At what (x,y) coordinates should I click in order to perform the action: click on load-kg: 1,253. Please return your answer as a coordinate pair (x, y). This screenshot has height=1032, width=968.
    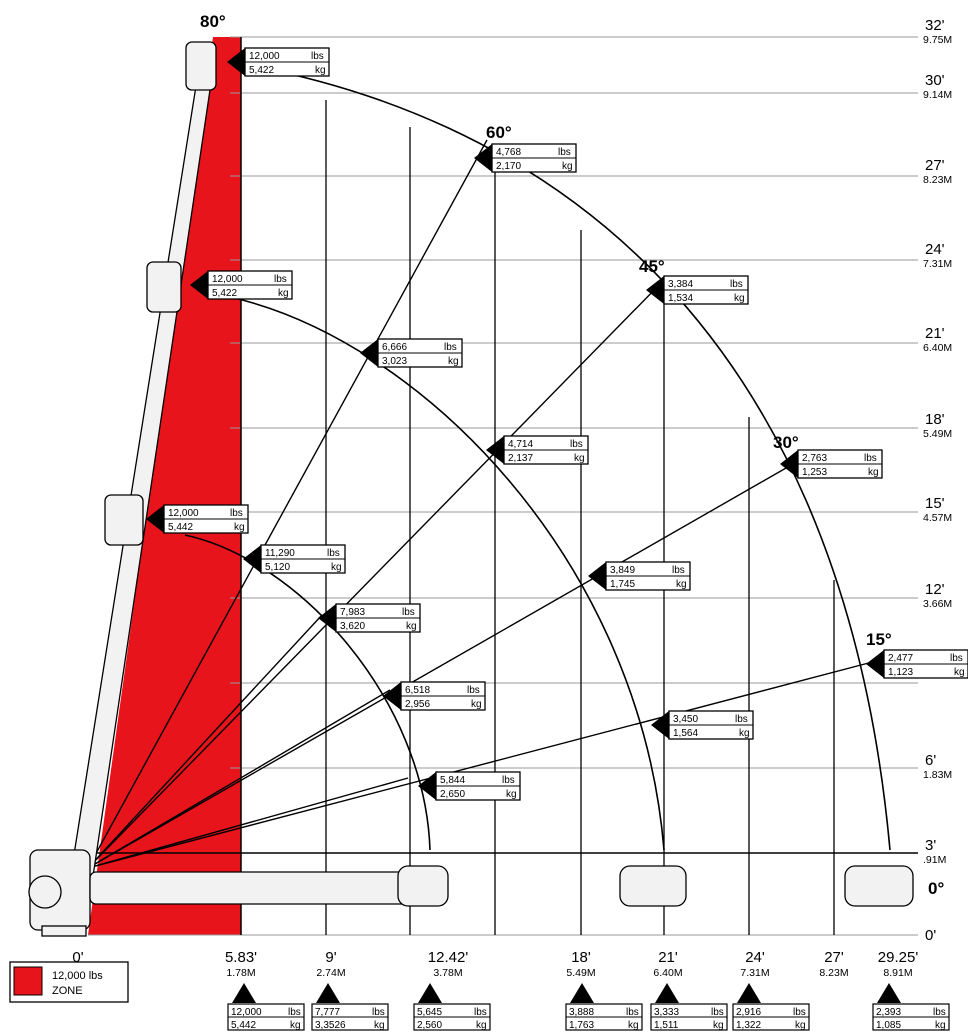
    Looking at the image, I should click on (814, 472).